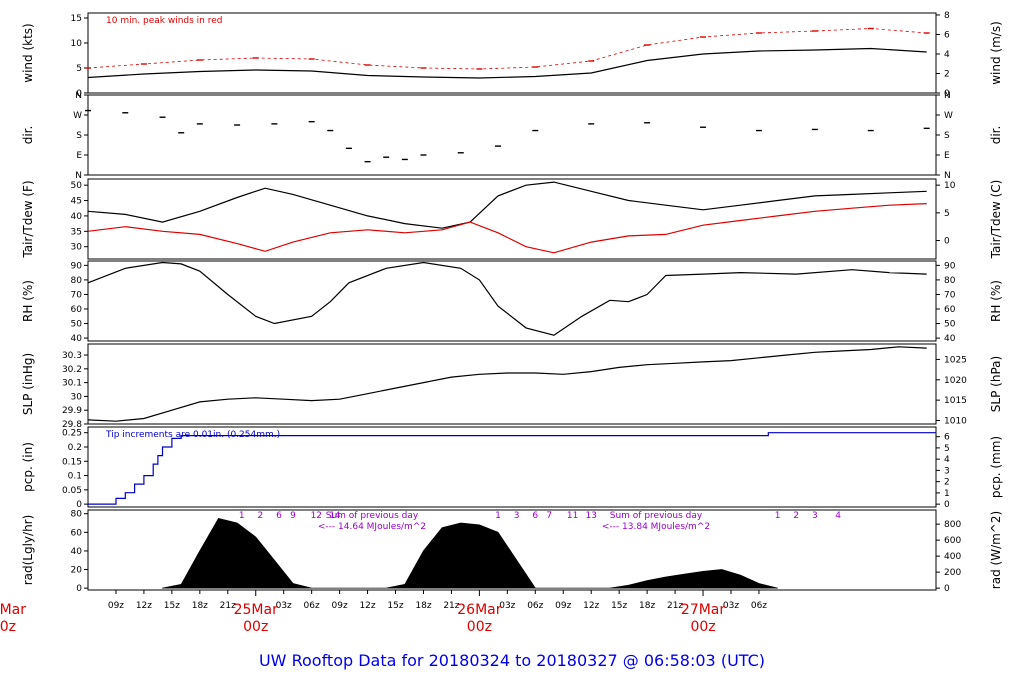 The width and height of the screenshot is (1024, 700). Describe the element at coordinates (479, 610) in the screenshot. I see `x-day-label: 26Mar` at that location.